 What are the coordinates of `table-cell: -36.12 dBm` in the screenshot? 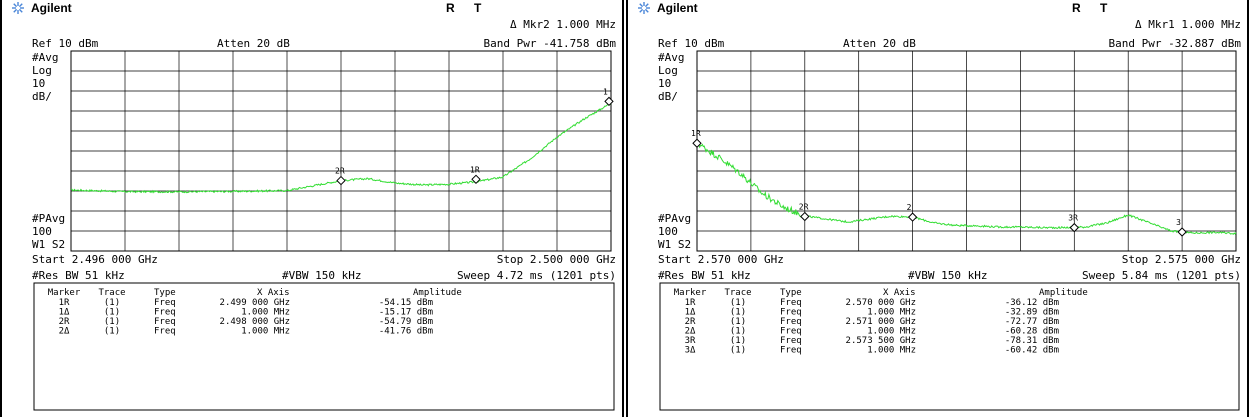 It's located at (1032, 303).